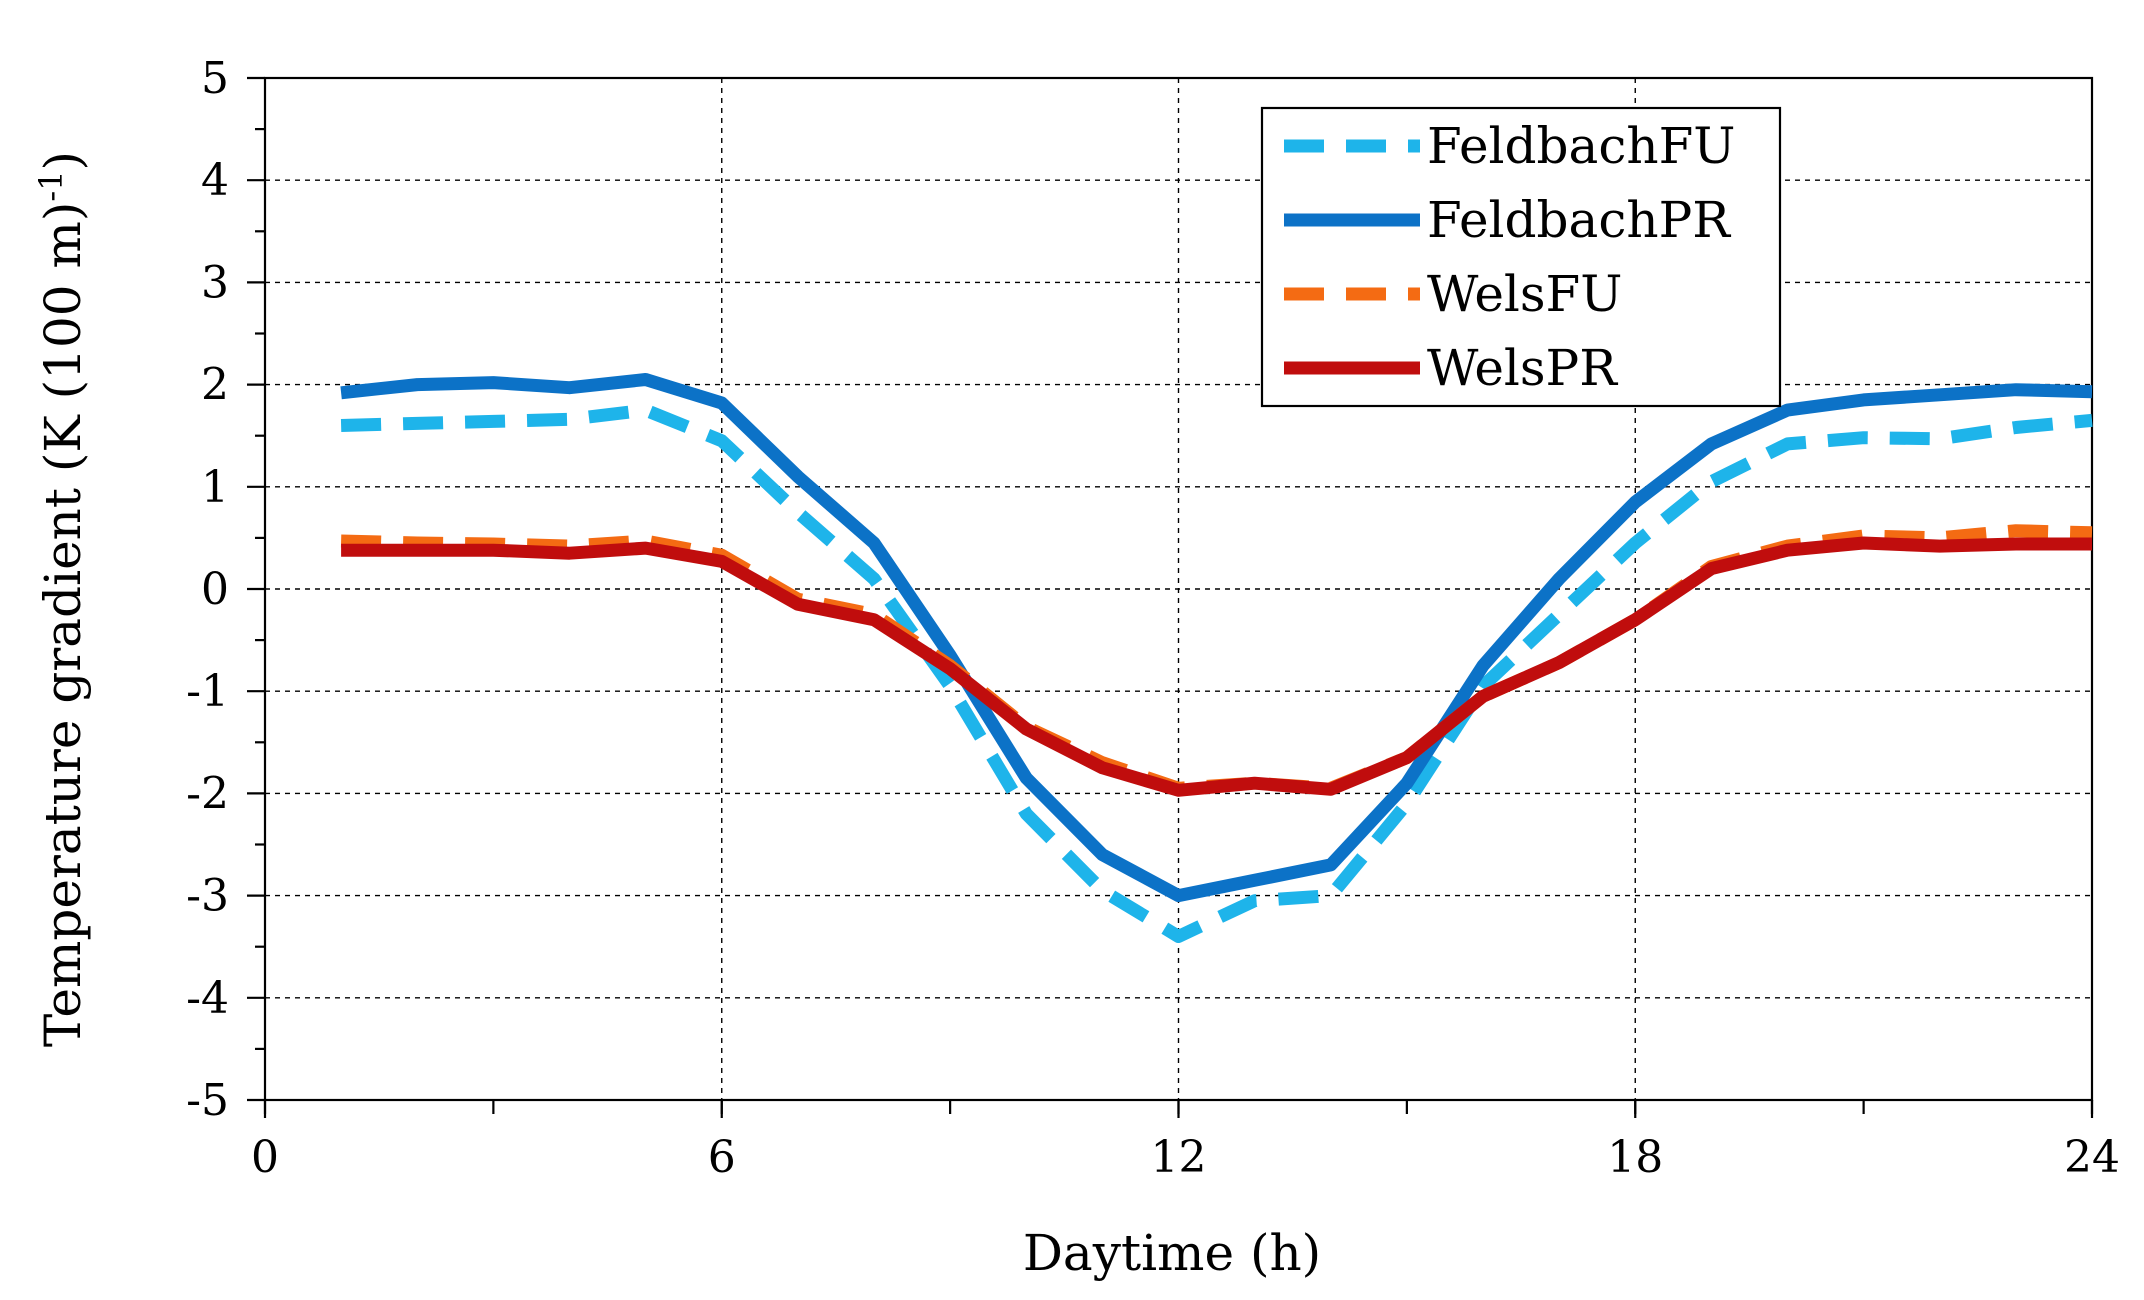 The height and width of the screenshot is (1300, 2144). What do you see at coordinates (1579, 220) in the screenshot?
I see `legend-label-feldbachpr: FeldbachPR` at bounding box center [1579, 220].